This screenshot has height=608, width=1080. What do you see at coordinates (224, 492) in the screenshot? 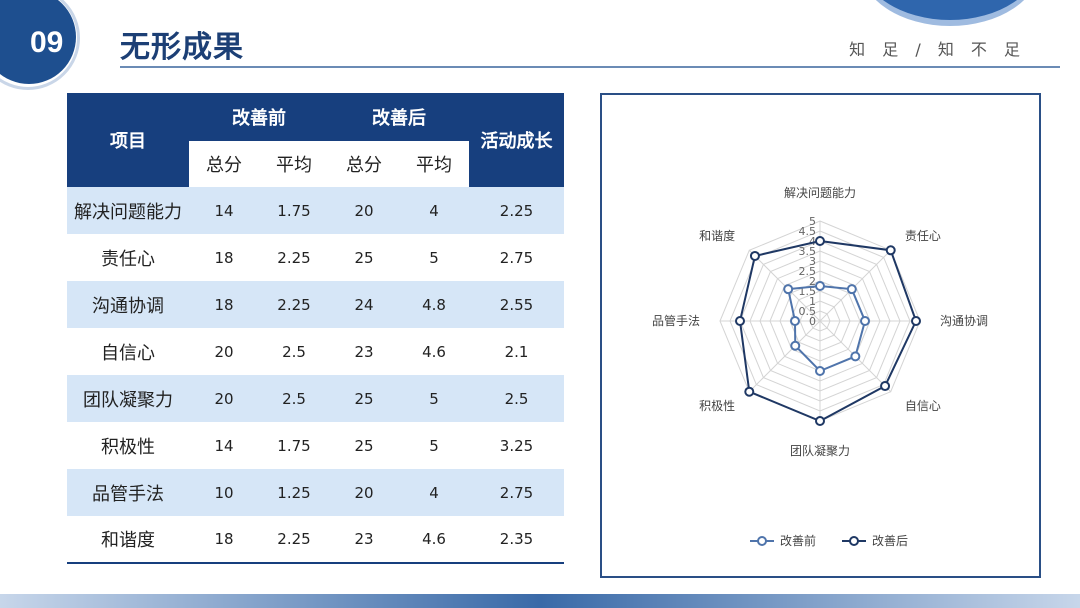
I see `before-total: 10` at bounding box center [224, 492].